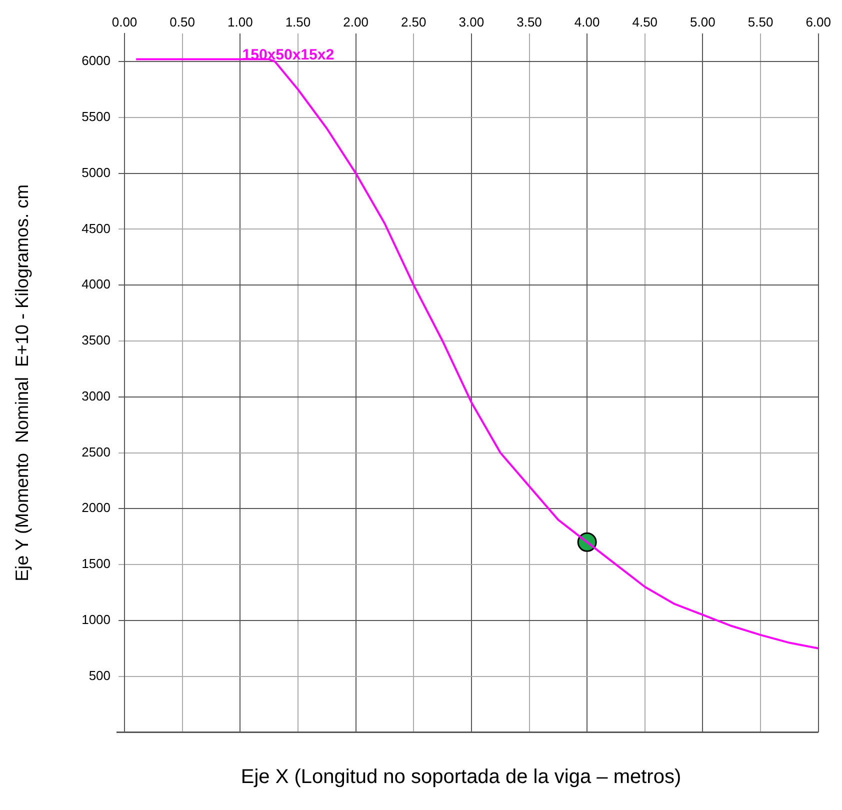 Image resolution: width=842 pixels, height=810 pixels. What do you see at coordinates (761, 22) in the screenshot?
I see `x-tick-label: 5.50` at bounding box center [761, 22].